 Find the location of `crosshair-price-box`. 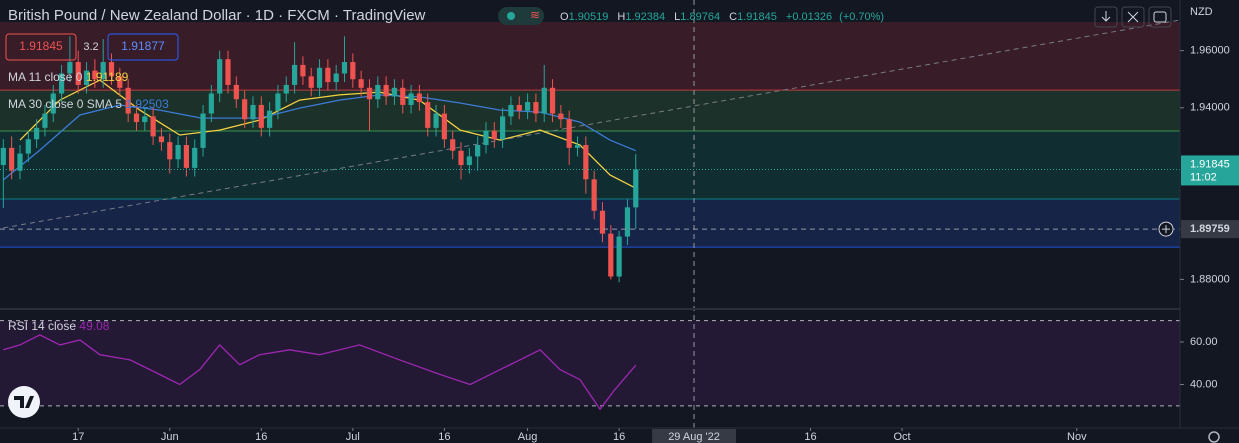

crosshair-price-box is located at coordinates (1210, 229).